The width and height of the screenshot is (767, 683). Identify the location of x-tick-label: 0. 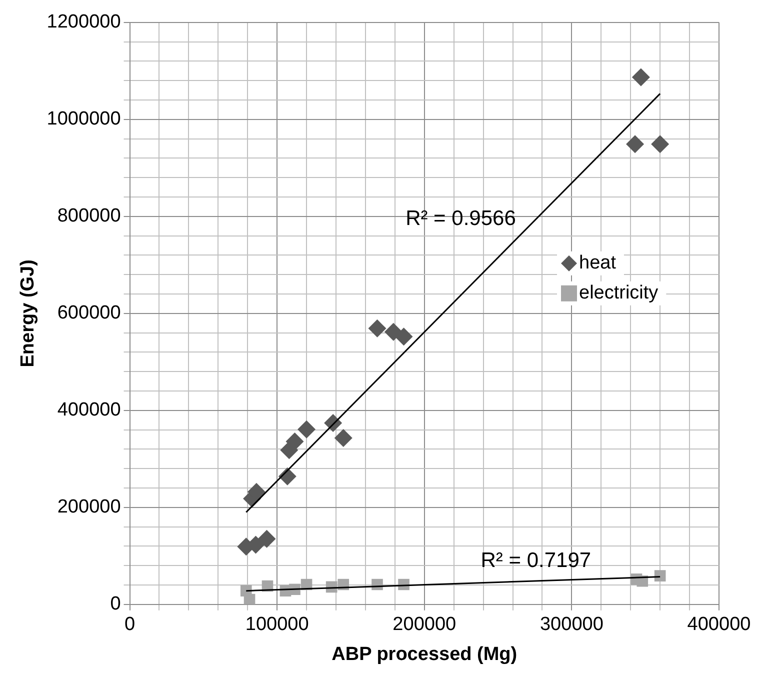
(130, 625).